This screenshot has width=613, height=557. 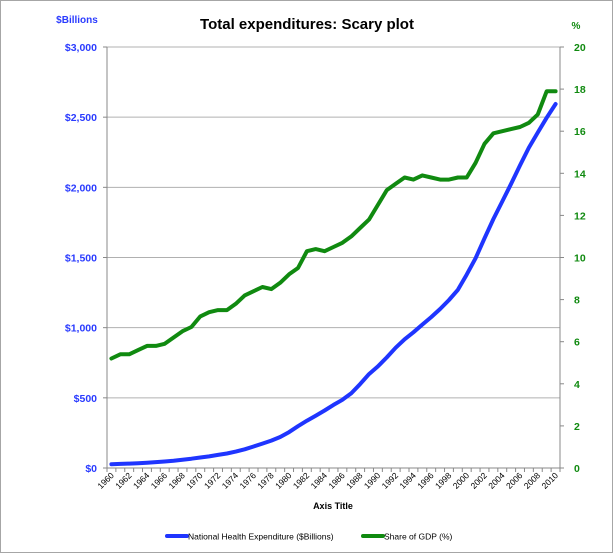 What do you see at coordinates (141, 480) in the screenshot?
I see `x-tick-label: 1964` at bounding box center [141, 480].